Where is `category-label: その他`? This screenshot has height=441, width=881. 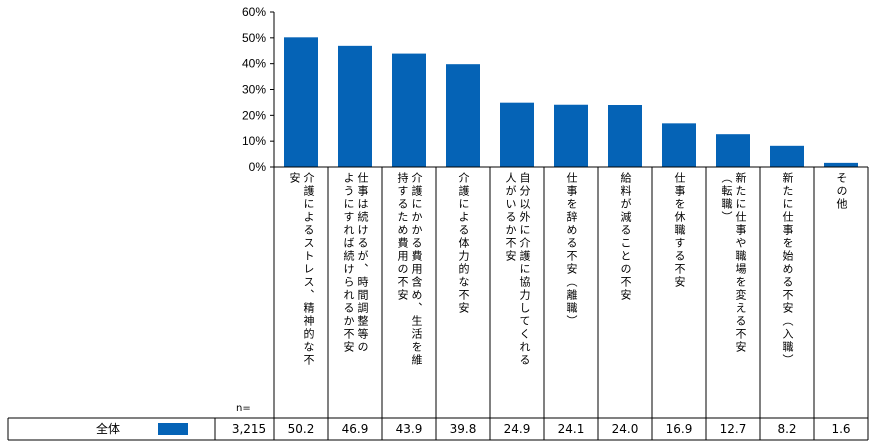
category-label: その他 is located at coordinates (841, 294).